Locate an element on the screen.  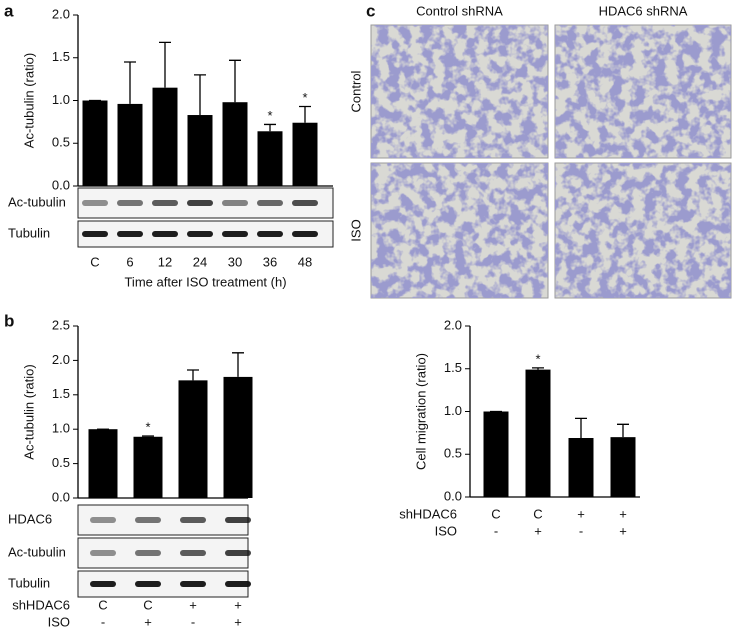
column-label: Control shRNA is located at coordinates (459, 10).